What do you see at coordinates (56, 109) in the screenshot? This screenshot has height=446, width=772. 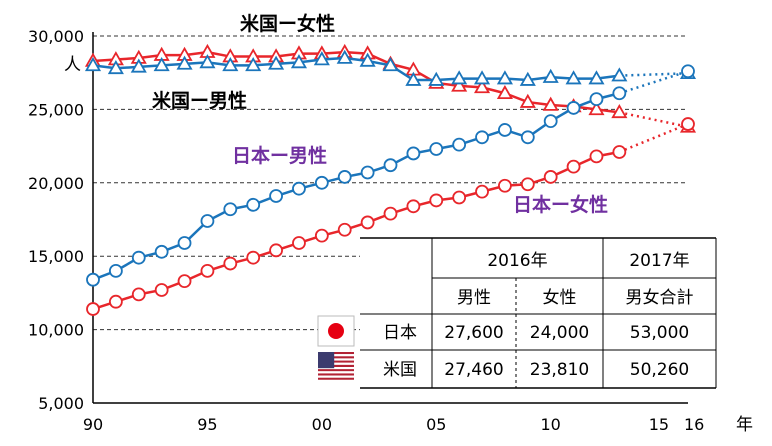 I see `y-tick-label: 25,000` at bounding box center [56, 109].